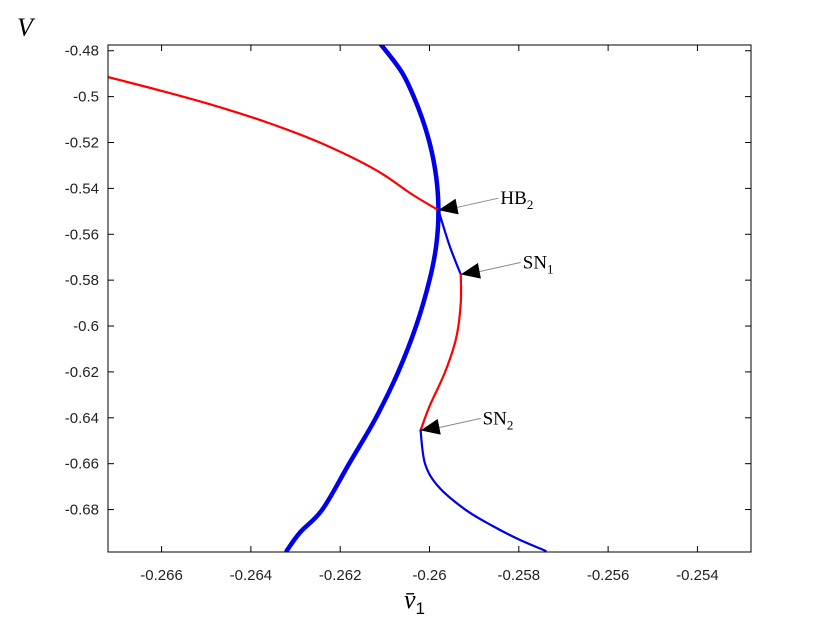 This screenshot has width=830, height=623. I want to click on y-tick-label: -0.54, so click(82, 188).